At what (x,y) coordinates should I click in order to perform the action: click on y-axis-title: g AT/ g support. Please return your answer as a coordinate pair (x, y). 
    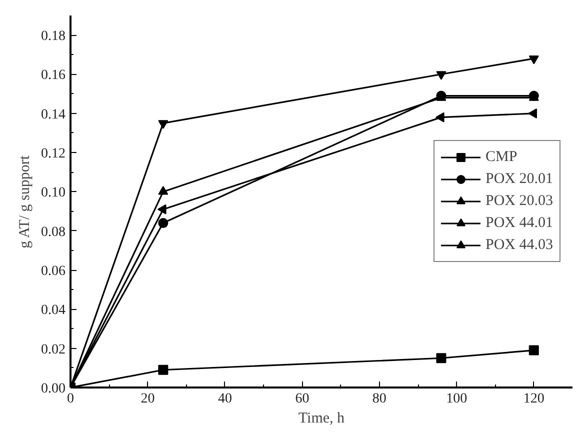
    Looking at the image, I should click on (25, 201).